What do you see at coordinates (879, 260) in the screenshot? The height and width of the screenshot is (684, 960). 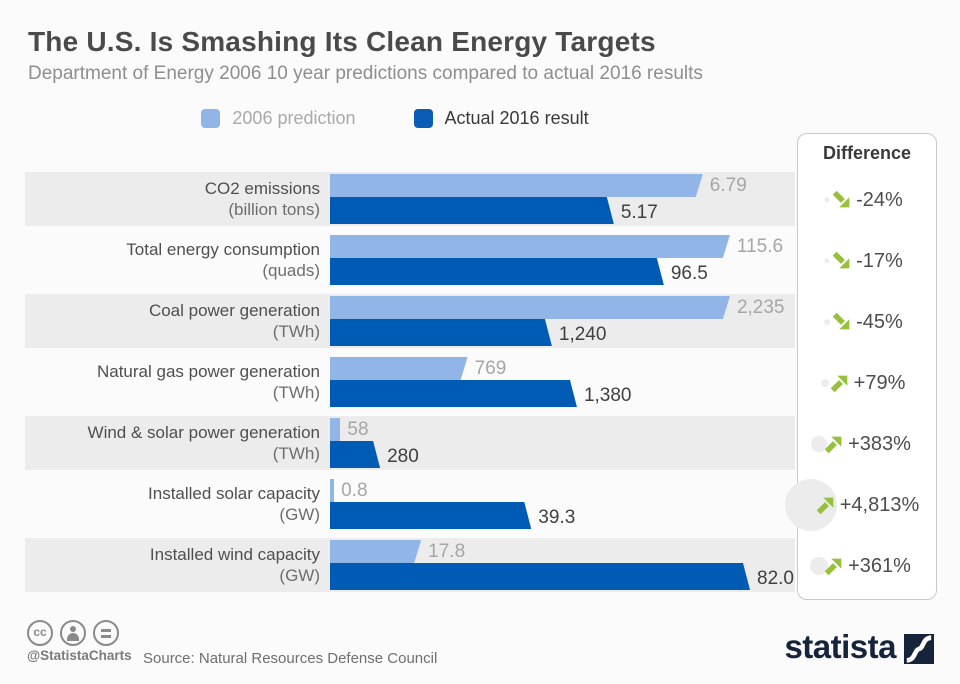 I see `difference-value: -17%` at bounding box center [879, 260].